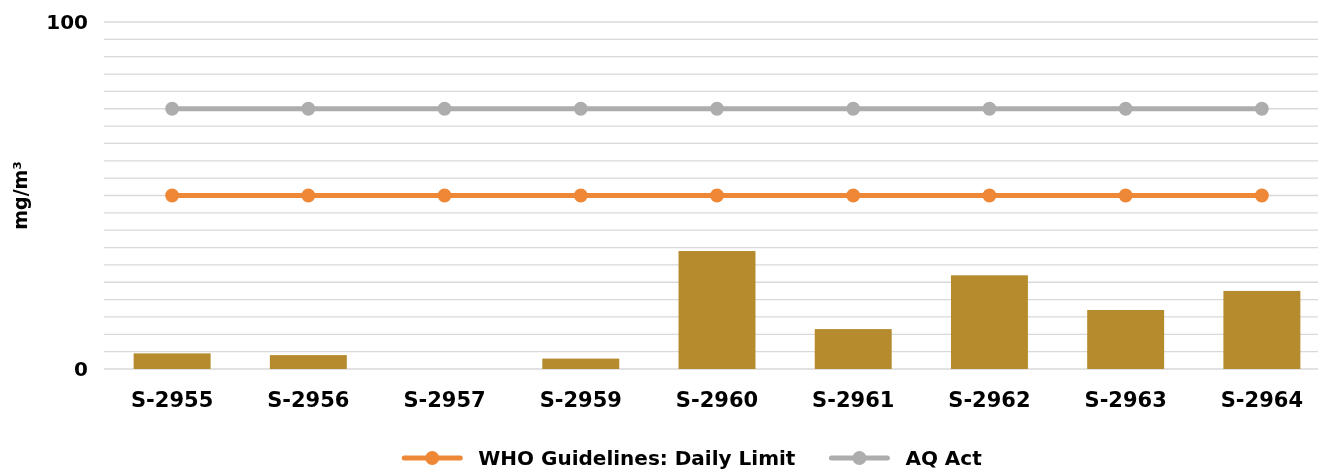 This screenshot has height=470, width=1318. I want to click on x-tick-label: S-2961, so click(853, 400).